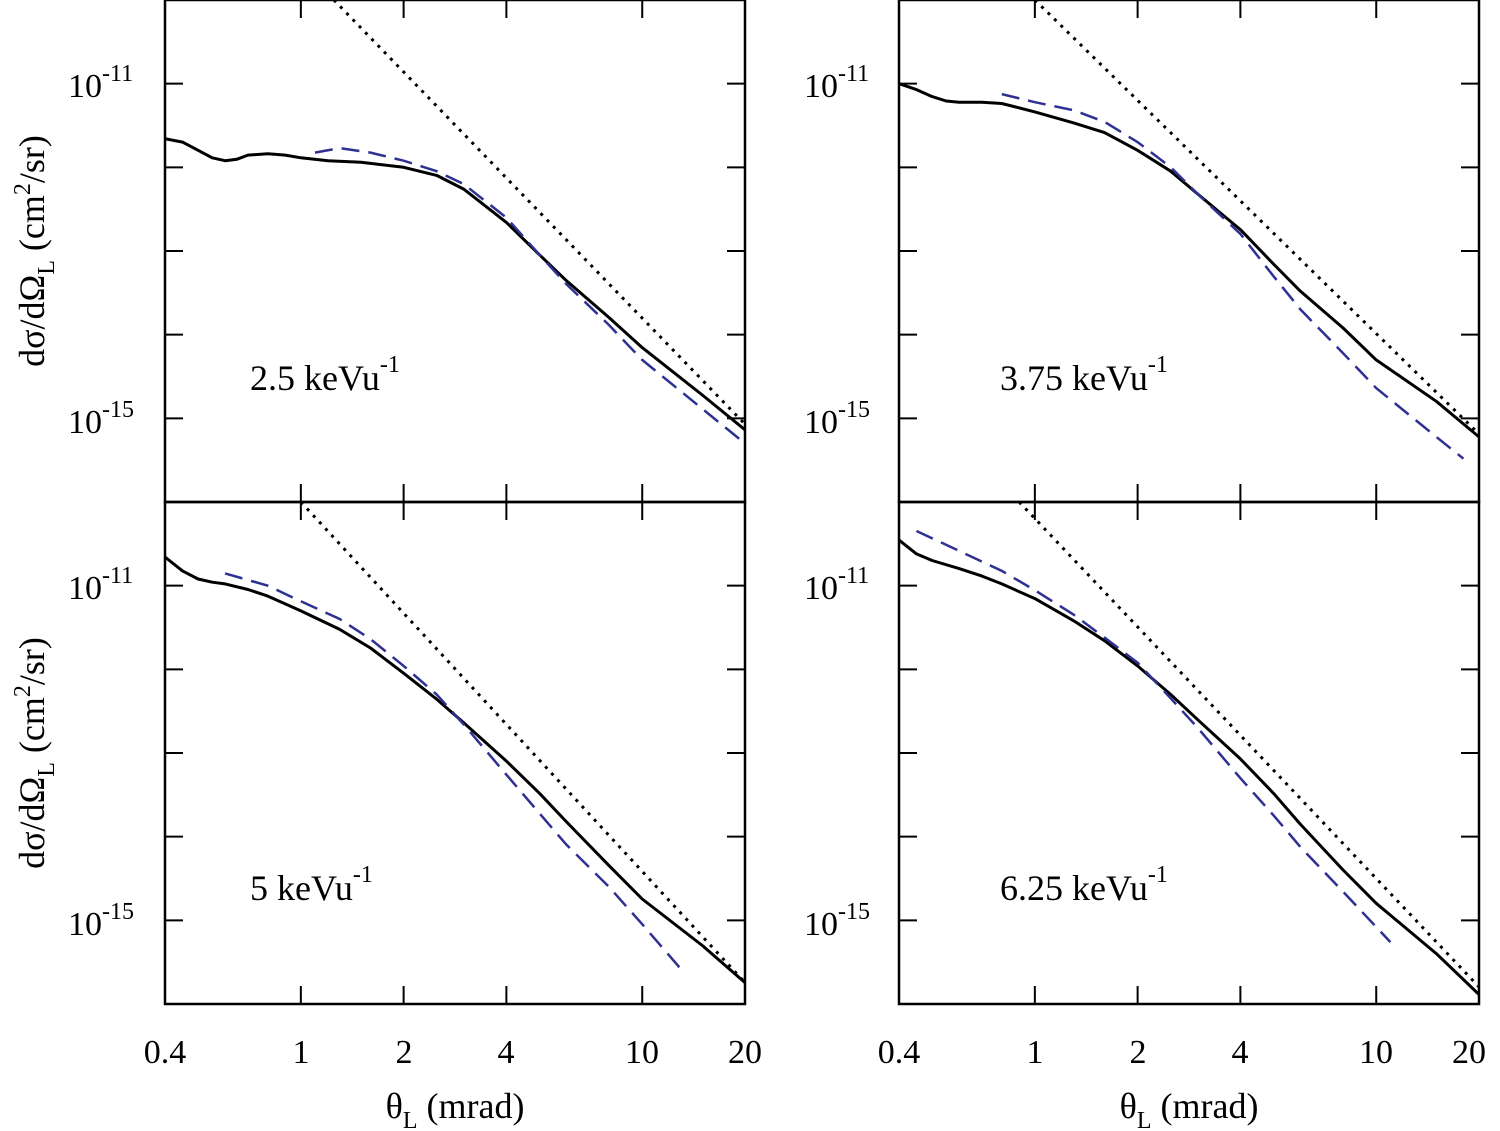  Describe the element at coordinates (1182, 1052) in the screenshot. I see `x-tick-labels-right: 0.4 1 2 4 10 20` at that location.